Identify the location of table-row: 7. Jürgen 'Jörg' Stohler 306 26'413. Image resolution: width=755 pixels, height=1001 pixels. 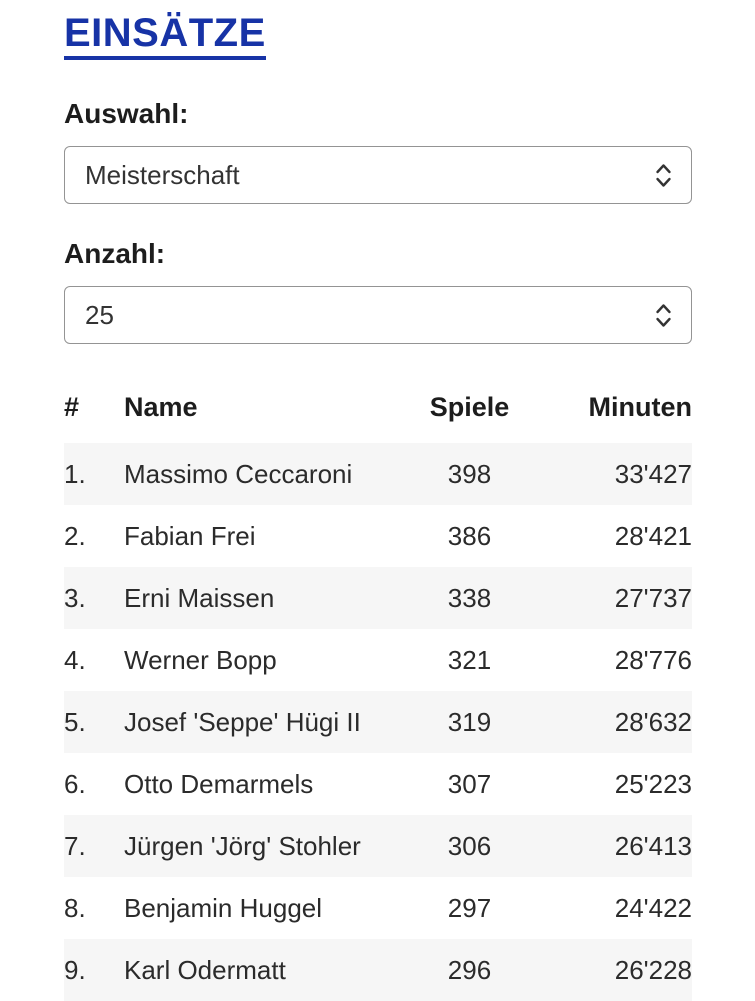
(378, 846).